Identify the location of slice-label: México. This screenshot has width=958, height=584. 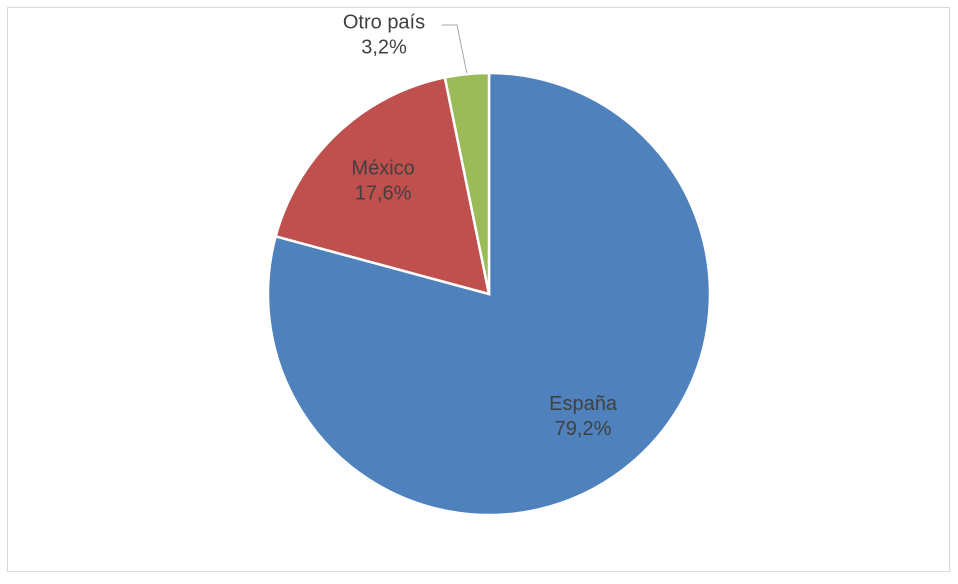
(382, 169).